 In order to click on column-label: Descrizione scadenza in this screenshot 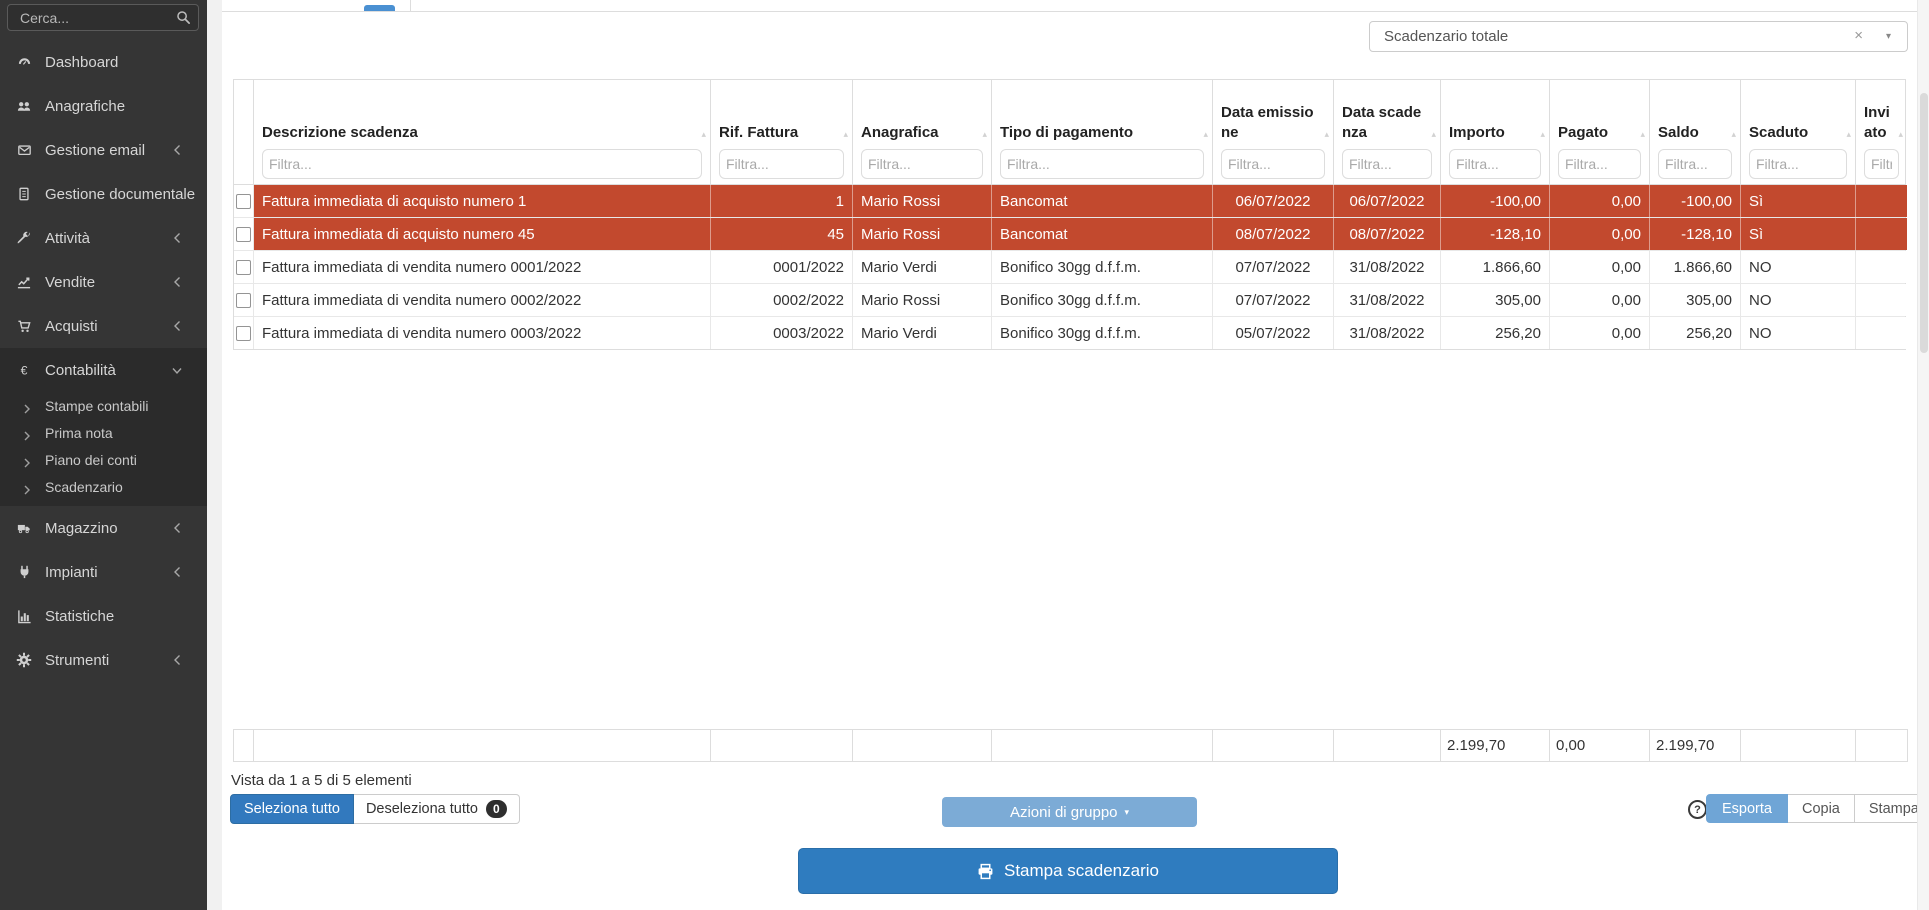, I will do `click(340, 132)`.